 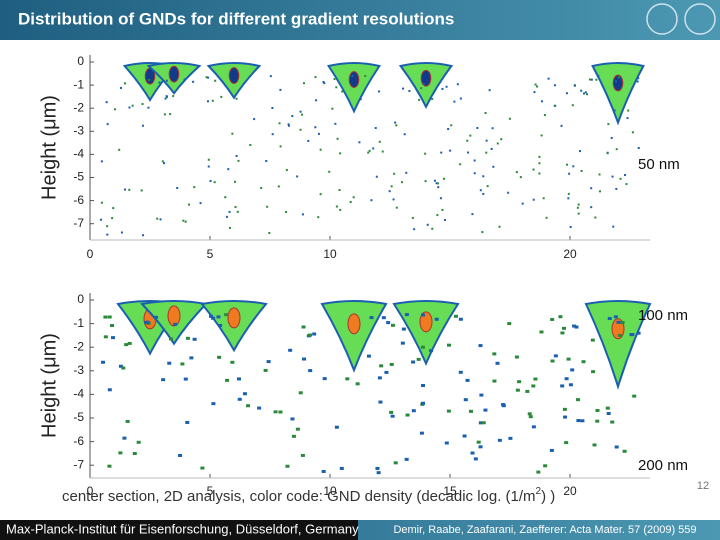 What do you see at coordinates (179, 530) in the screenshot?
I see `footer-left` at bounding box center [179, 530].